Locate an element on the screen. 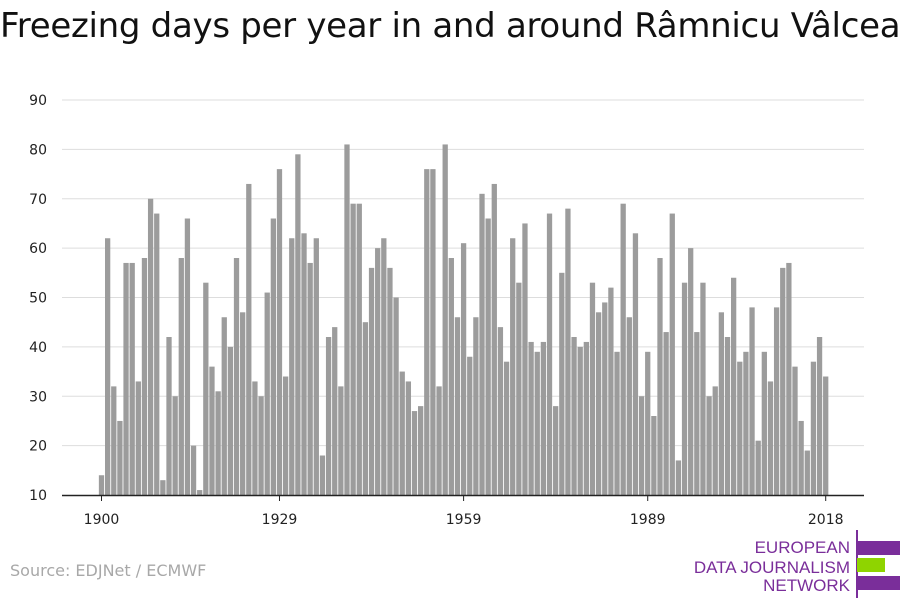  bar-1985 is located at coordinates (623, 349).